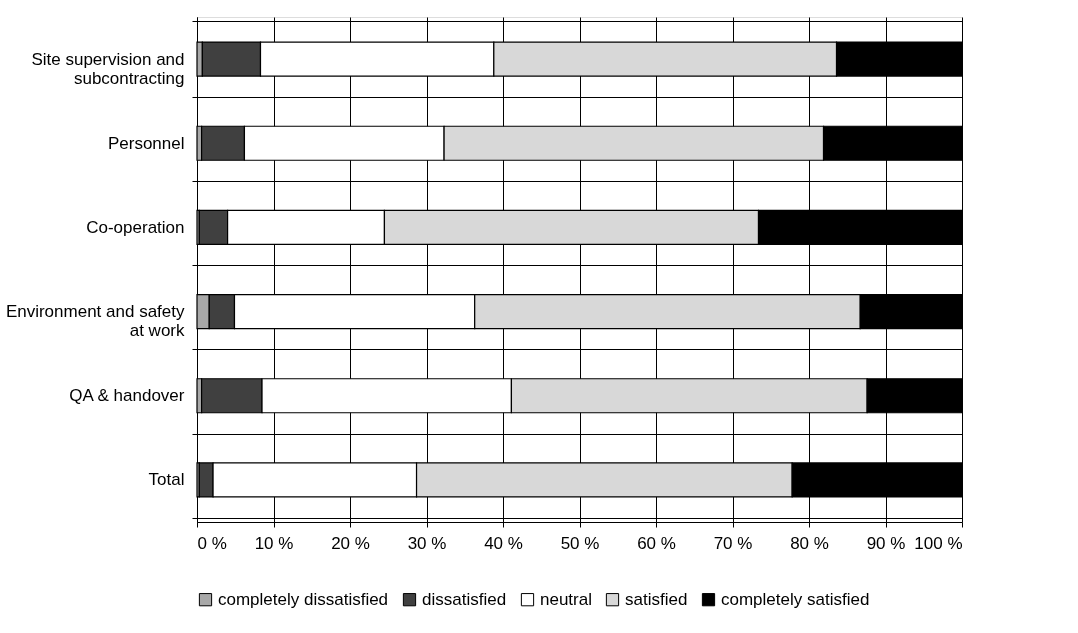 This screenshot has width=1078, height=633. Describe the element at coordinates (795, 599) in the screenshot. I see `legend-label: completely satisfied` at that location.